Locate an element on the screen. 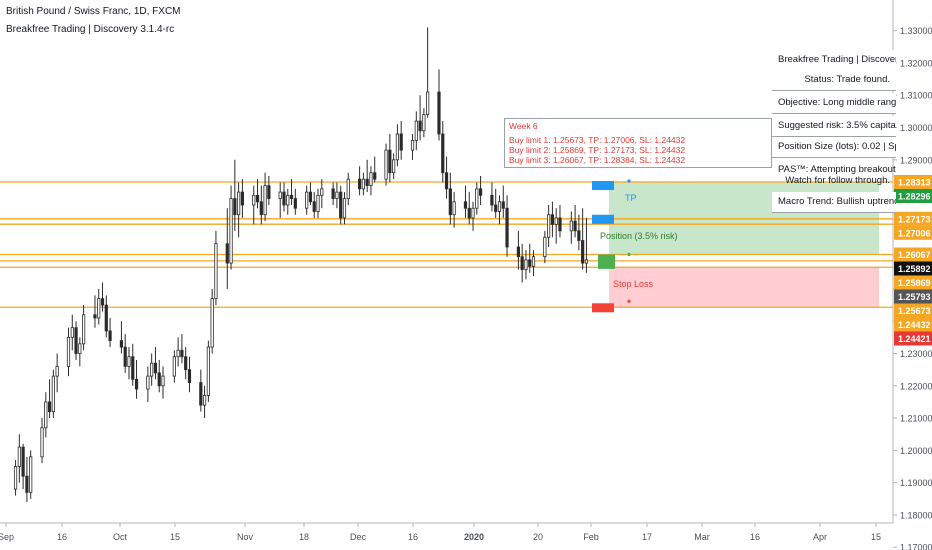 The height and width of the screenshot is (550, 932). panel-row-7: Macro Trend: Bullish uptrend is located at coordinates (834, 202).